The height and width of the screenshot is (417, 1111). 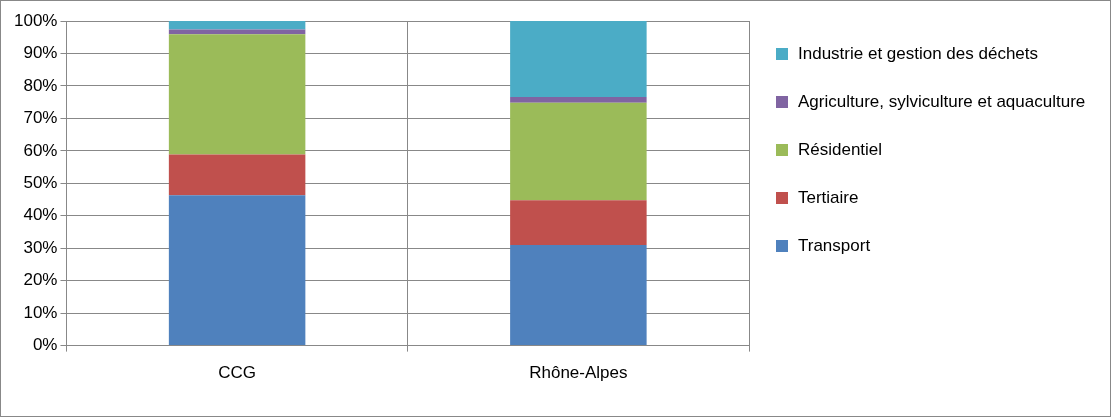 What do you see at coordinates (40, 118) in the screenshot?
I see `y-tick-label: 70%` at bounding box center [40, 118].